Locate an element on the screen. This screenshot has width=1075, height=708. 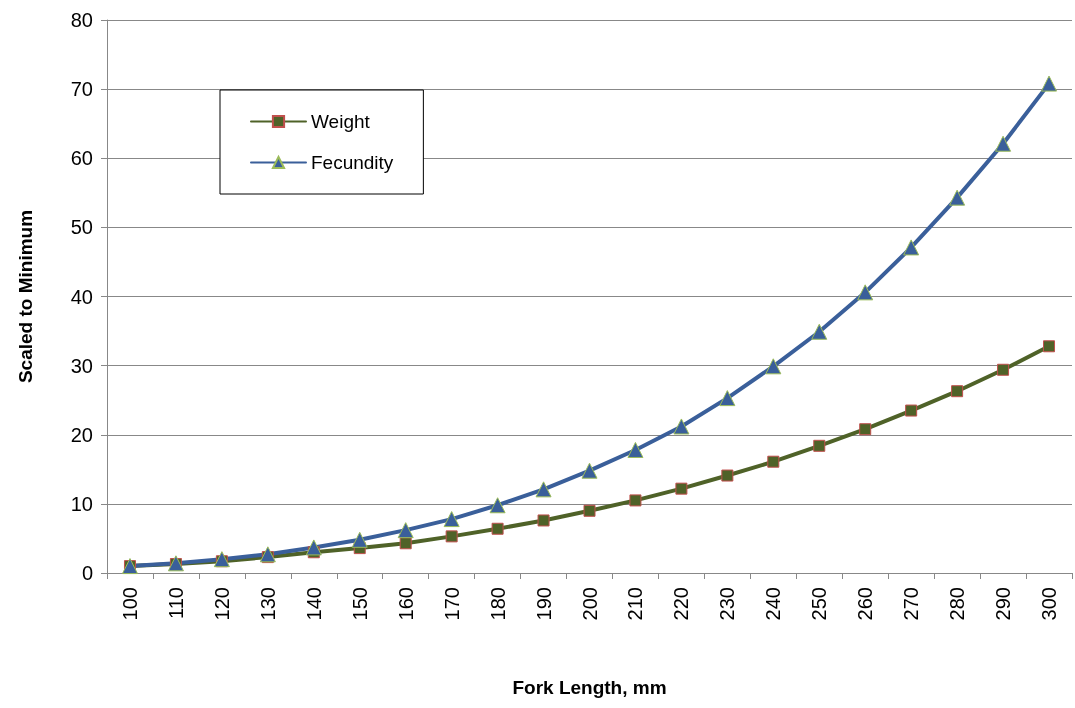
y-tick-label: 60 is located at coordinates (81, 158).